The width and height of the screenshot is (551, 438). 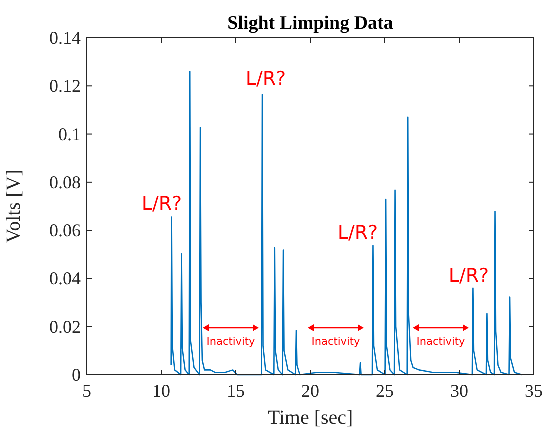 I want to click on x-tick-label: 30, so click(x=459, y=391).